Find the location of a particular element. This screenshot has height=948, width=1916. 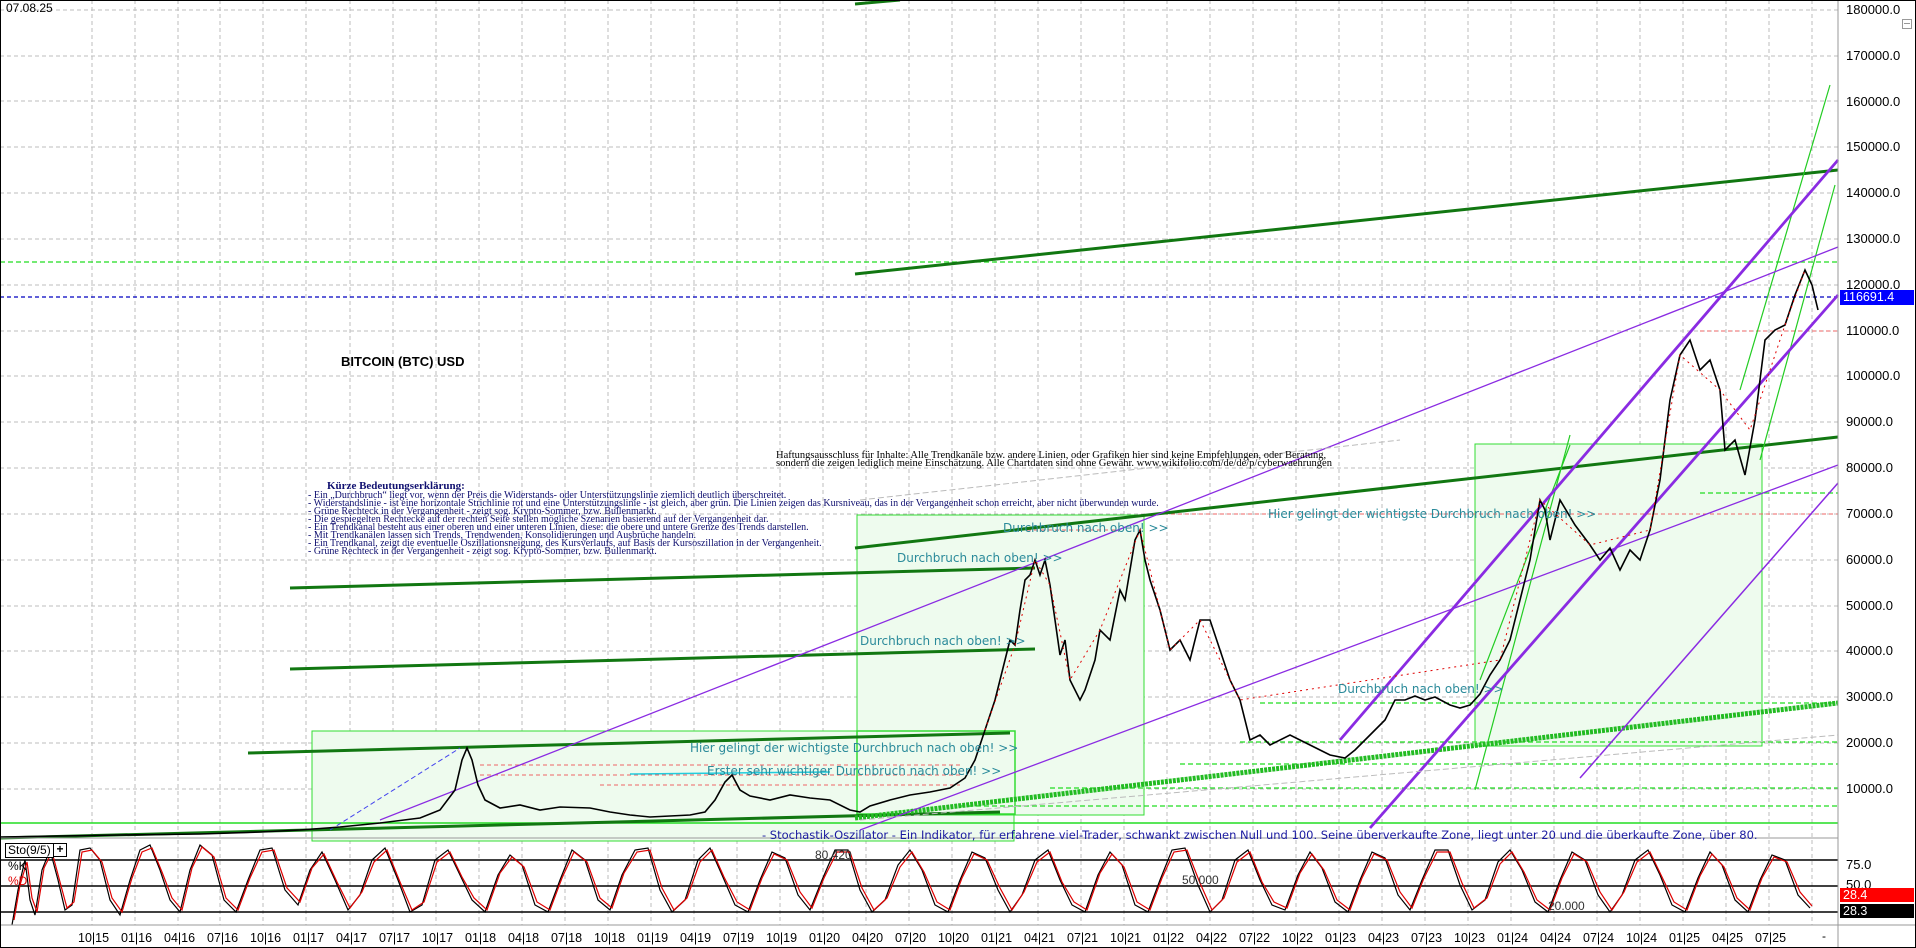

time-tick: 07|21 is located at coordinates (1082, 938).